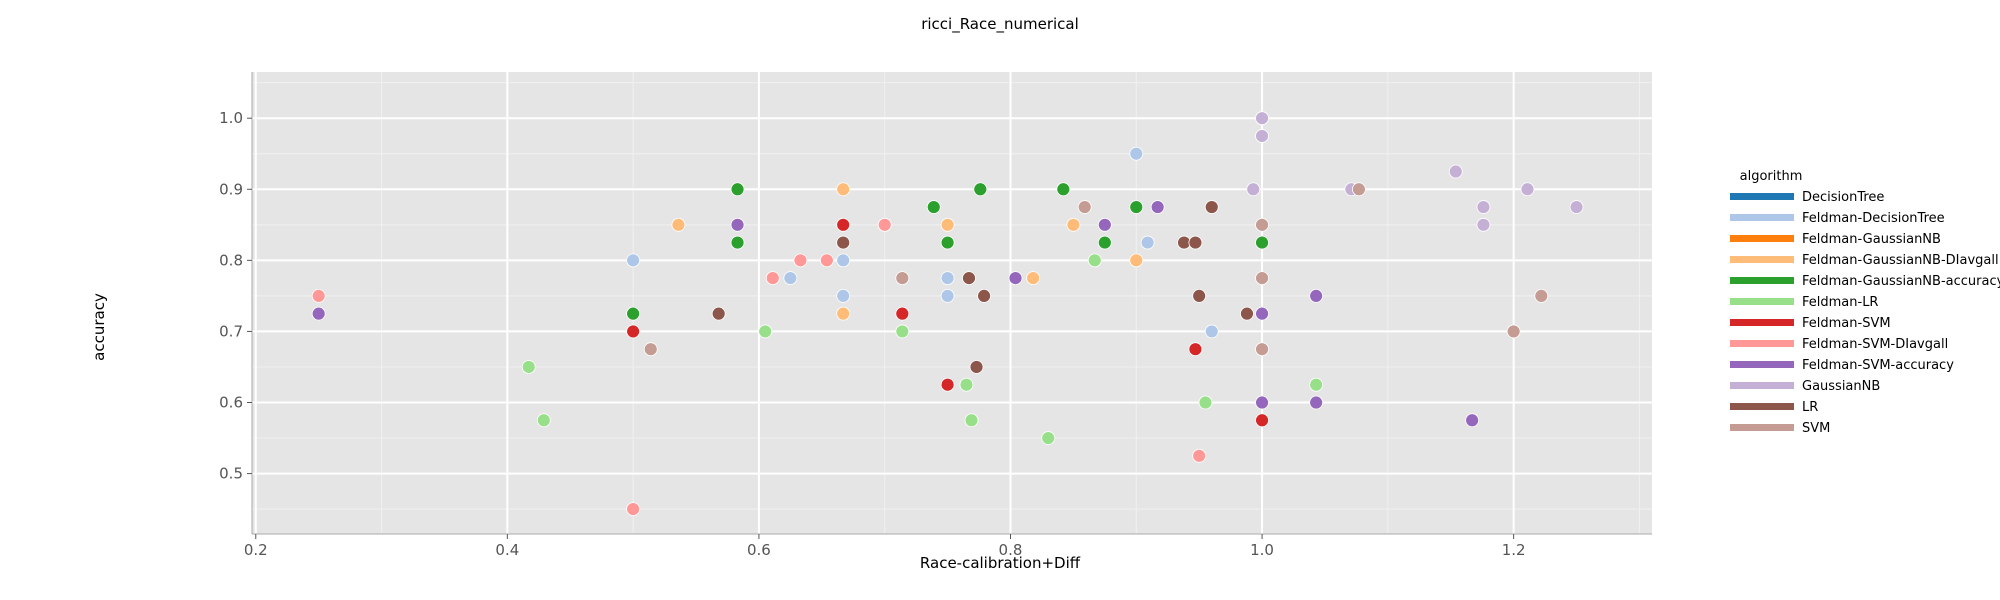 The height and width of the screenshot is (600, 2000). Describe the element at coordinates (231, 403) in the screenshot. I see `y-tick-label: 0.6` at that location.